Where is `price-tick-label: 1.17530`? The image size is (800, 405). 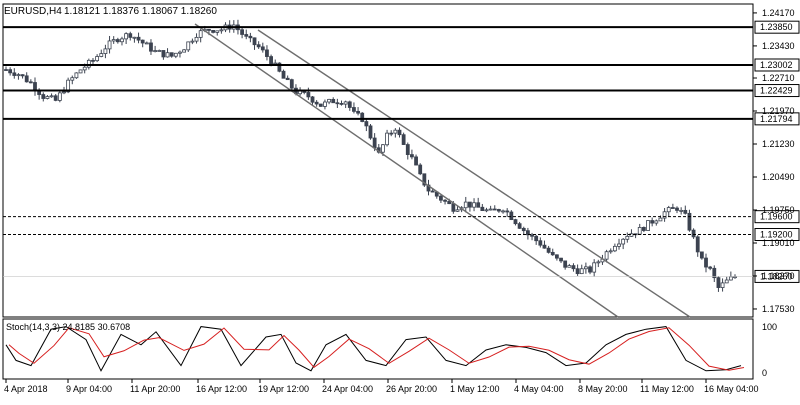 price-tick-label: 1.17530 is located at coordinates (778, 309).